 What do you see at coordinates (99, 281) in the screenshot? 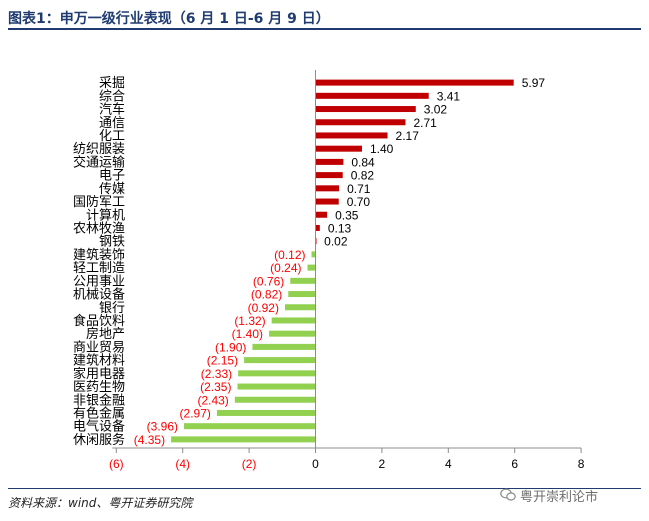
I see `category-label: 公用事业` at bounding box center [99, 281].